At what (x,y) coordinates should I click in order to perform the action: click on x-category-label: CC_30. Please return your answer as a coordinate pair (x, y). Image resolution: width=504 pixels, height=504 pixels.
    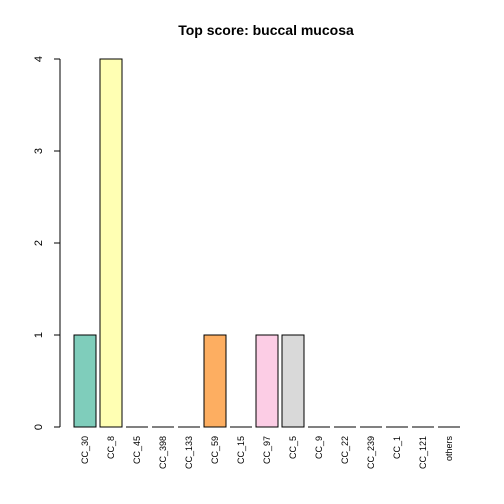
    Looking at the image, I should click on (85, 450).